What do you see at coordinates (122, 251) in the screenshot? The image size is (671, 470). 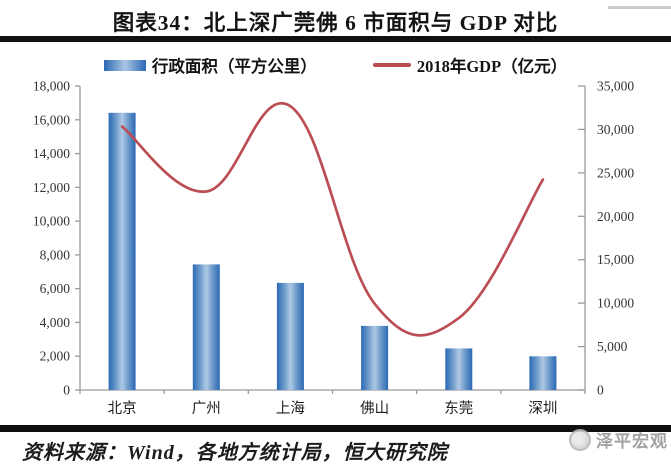 I see `bar-北京` at bounding box center [122, 251].